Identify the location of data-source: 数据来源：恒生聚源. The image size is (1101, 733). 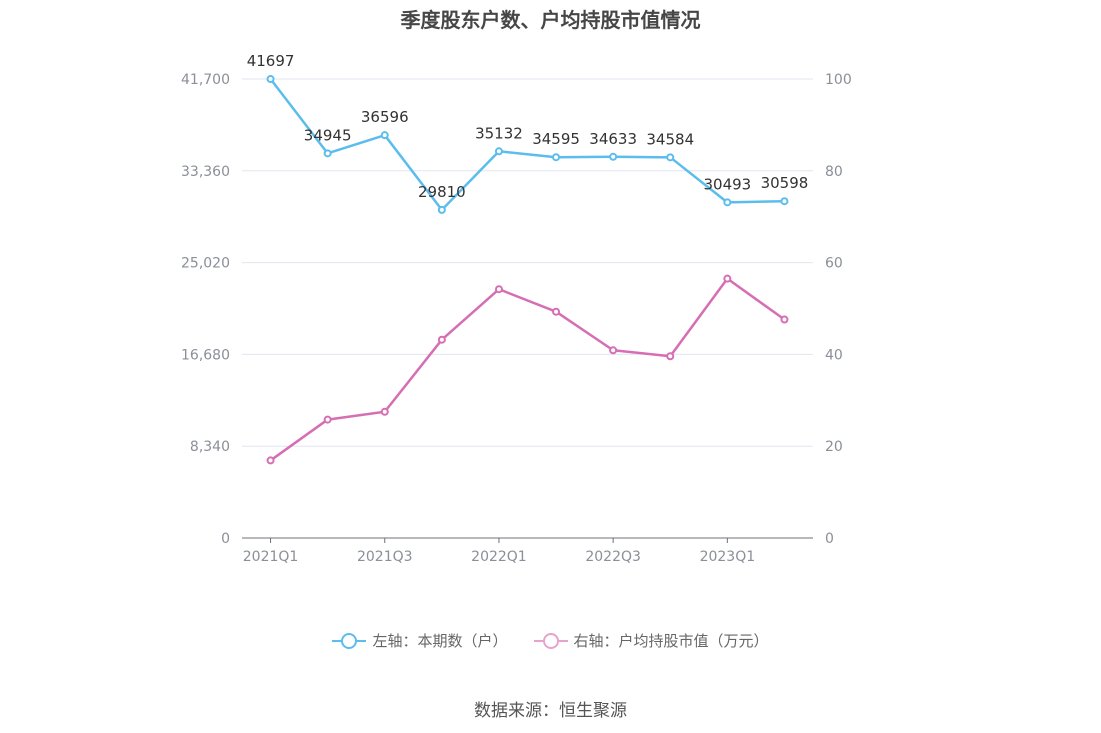
(550, 711).